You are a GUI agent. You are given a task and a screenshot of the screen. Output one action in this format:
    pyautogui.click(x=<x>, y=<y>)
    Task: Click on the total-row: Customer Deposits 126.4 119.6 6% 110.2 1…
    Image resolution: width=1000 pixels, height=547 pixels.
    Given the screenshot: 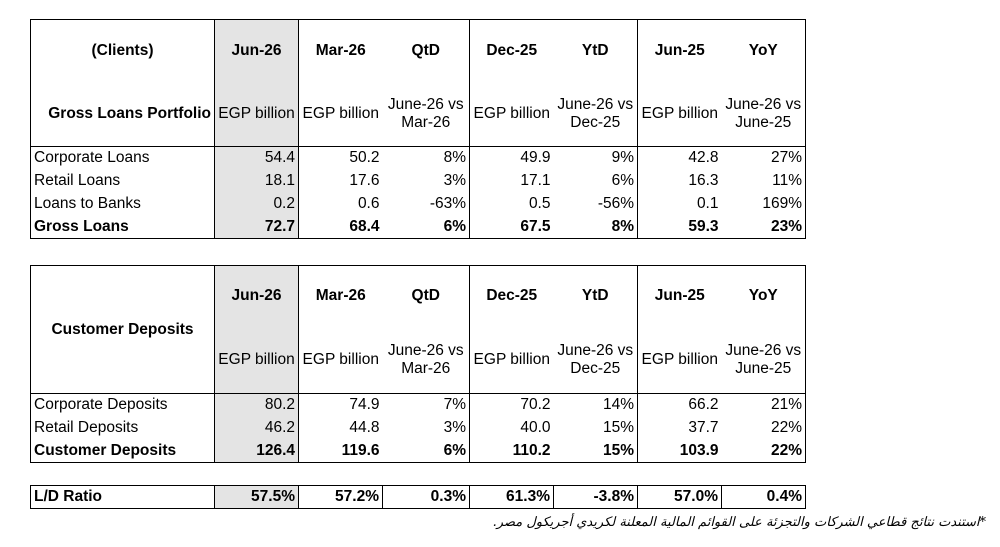 What is the action you would take?
    pyautogui.click(x=418, y=451)
    